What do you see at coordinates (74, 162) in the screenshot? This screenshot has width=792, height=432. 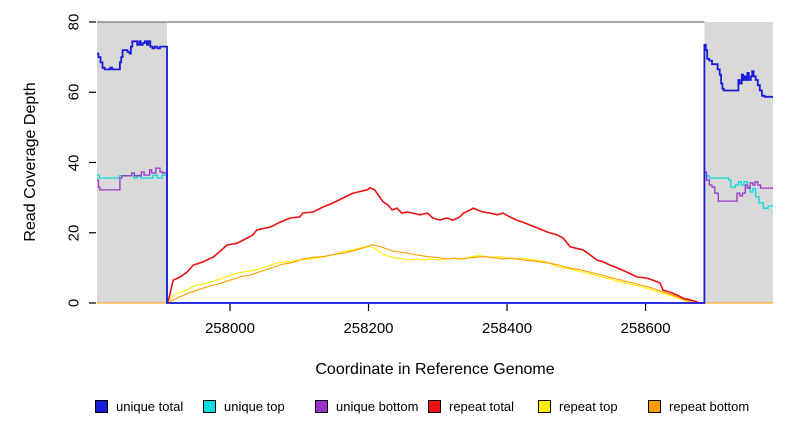 I see `y-tick-label: 40` at bounding box center [74, 162].